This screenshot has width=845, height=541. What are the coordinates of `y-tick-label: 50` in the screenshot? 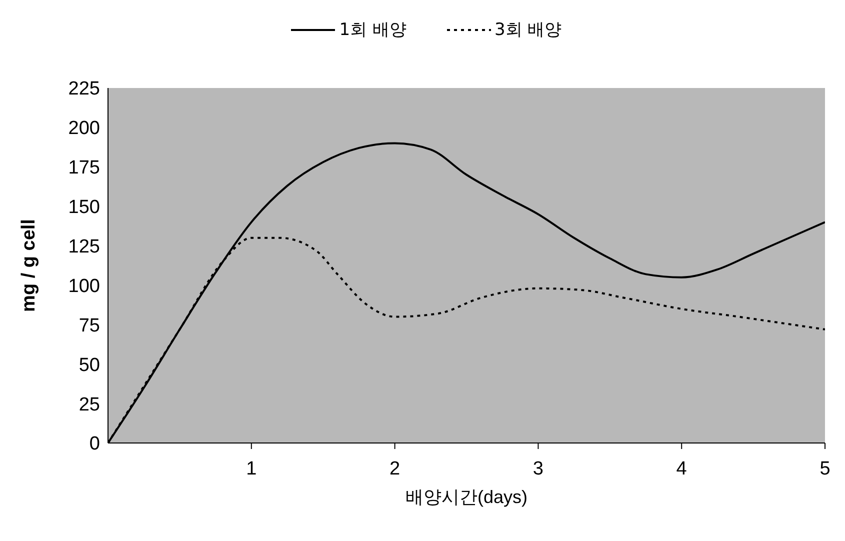 It's located at (89, 365).